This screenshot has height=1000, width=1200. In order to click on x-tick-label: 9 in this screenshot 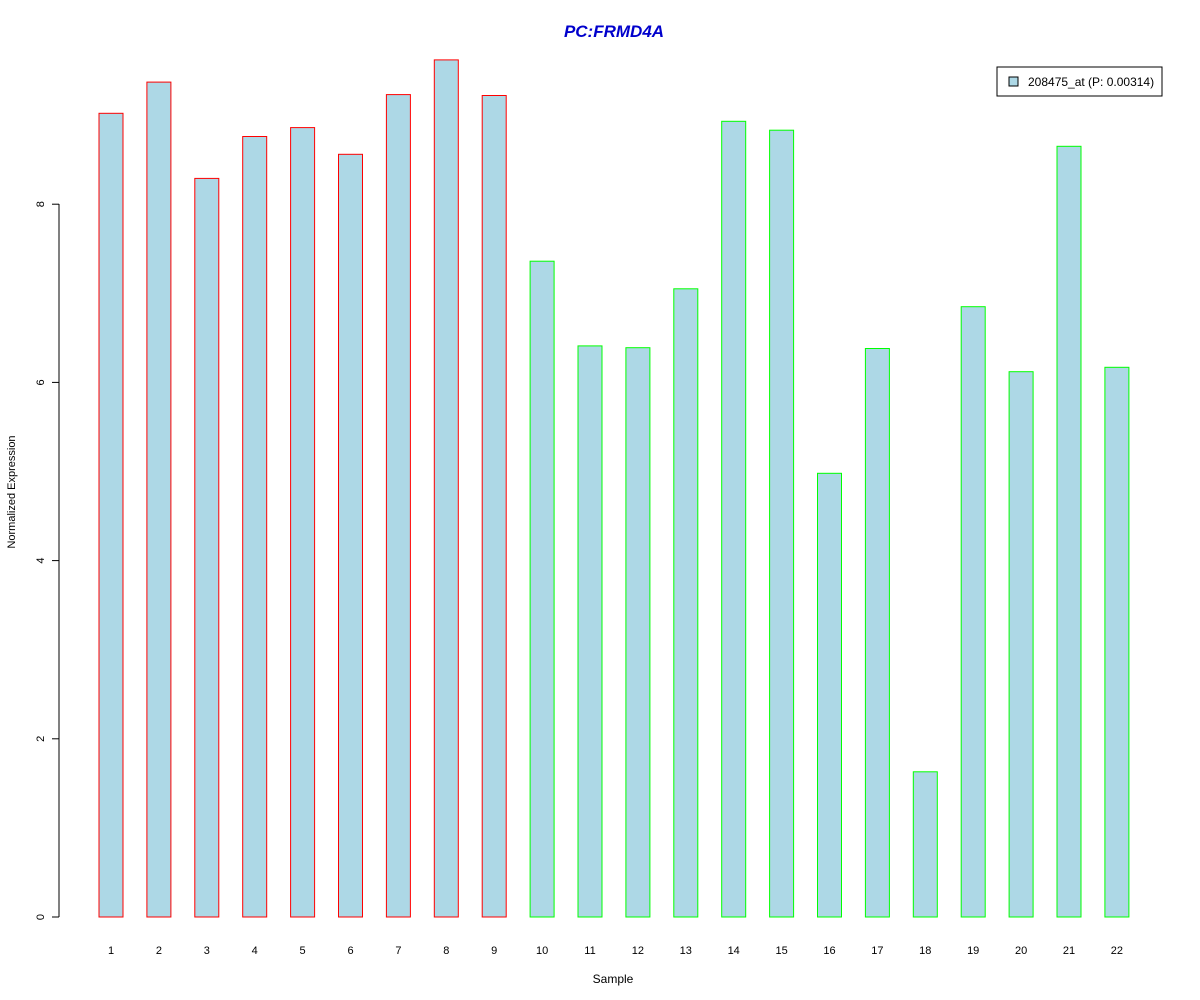, I will do `click(494, 951)`.